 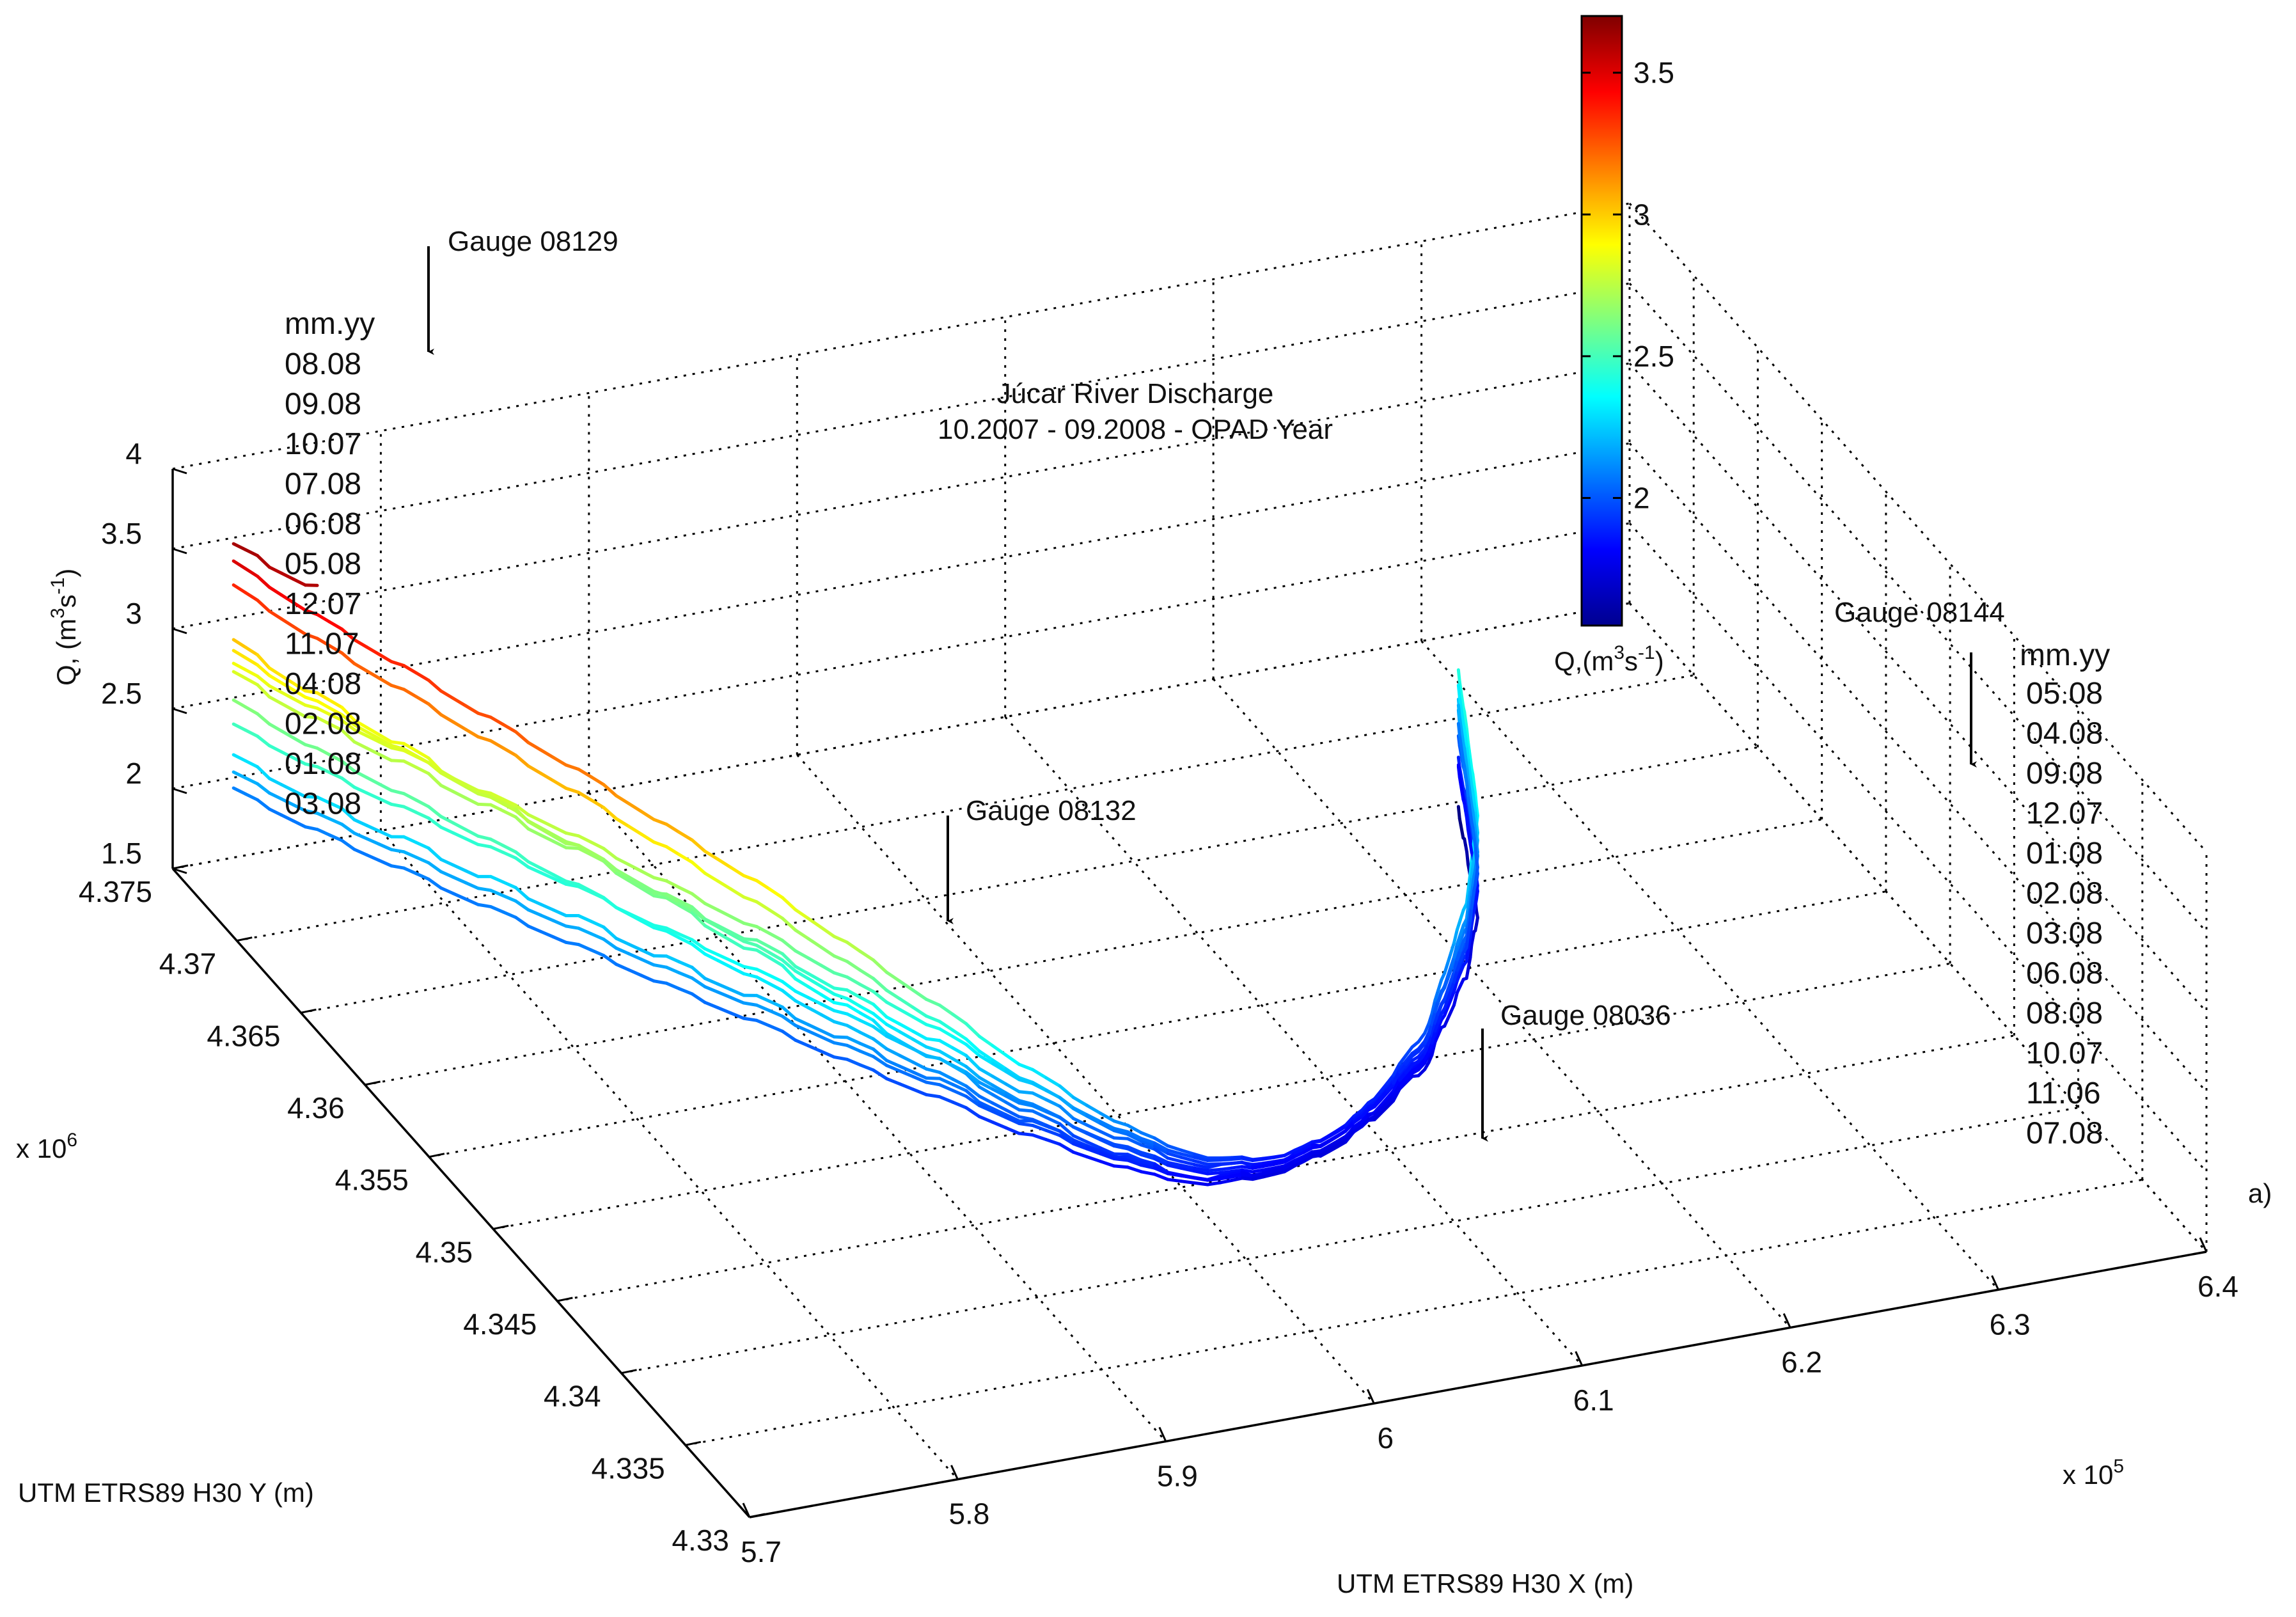 What do you see at coordinates (901, 336) in the screenshot?
I see `back-grid-horizontal` at bounding box center [901, 336].